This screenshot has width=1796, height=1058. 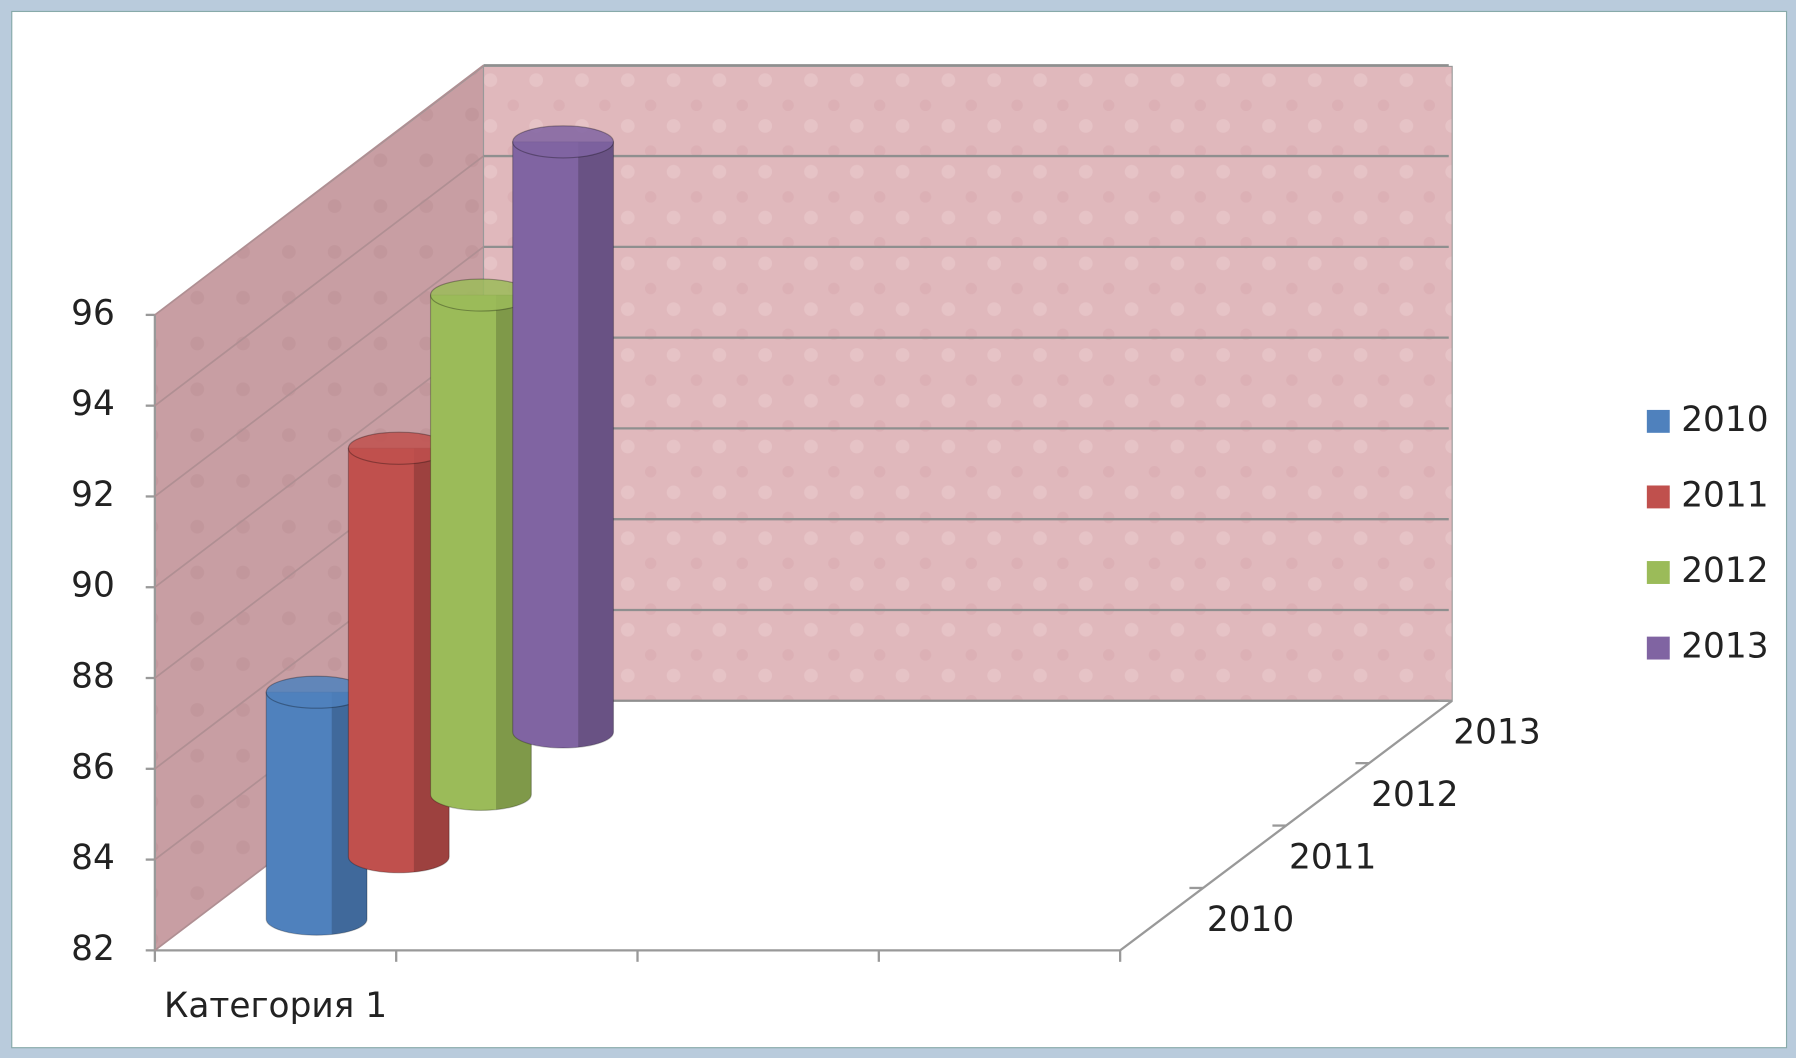 I want to click on depth-tick-label: 2010, so click(x=1250, y=920).